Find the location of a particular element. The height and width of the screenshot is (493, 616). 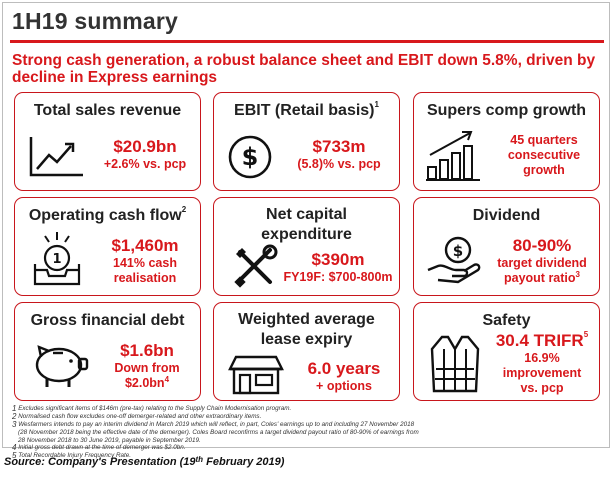

dollar-coin-icon: $ is located at coordinates (250, 157).